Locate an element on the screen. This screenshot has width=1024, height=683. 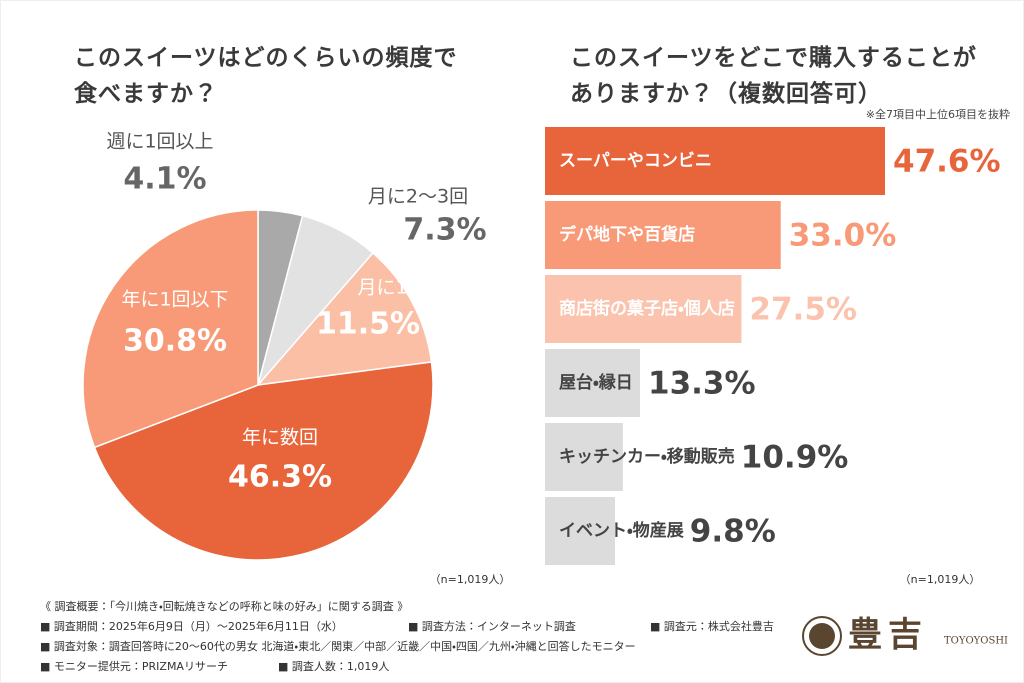
bar-label: キッチンカー・移動販売 is located at coordinates (647, 456).